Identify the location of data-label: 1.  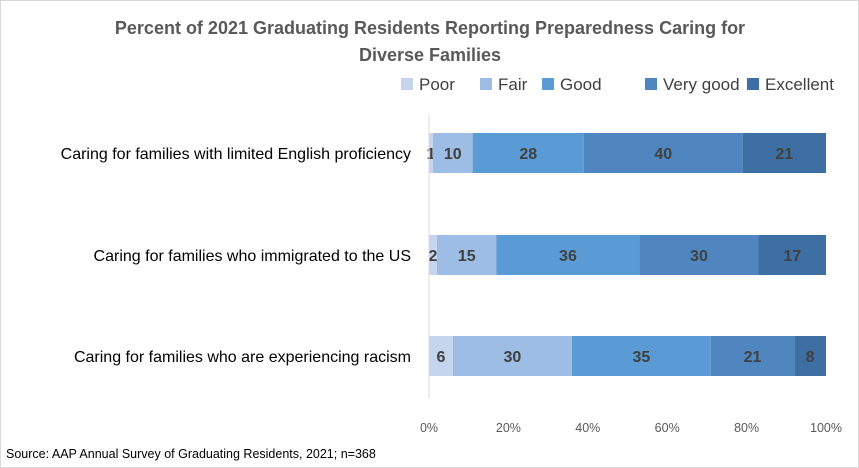
(431, 154).